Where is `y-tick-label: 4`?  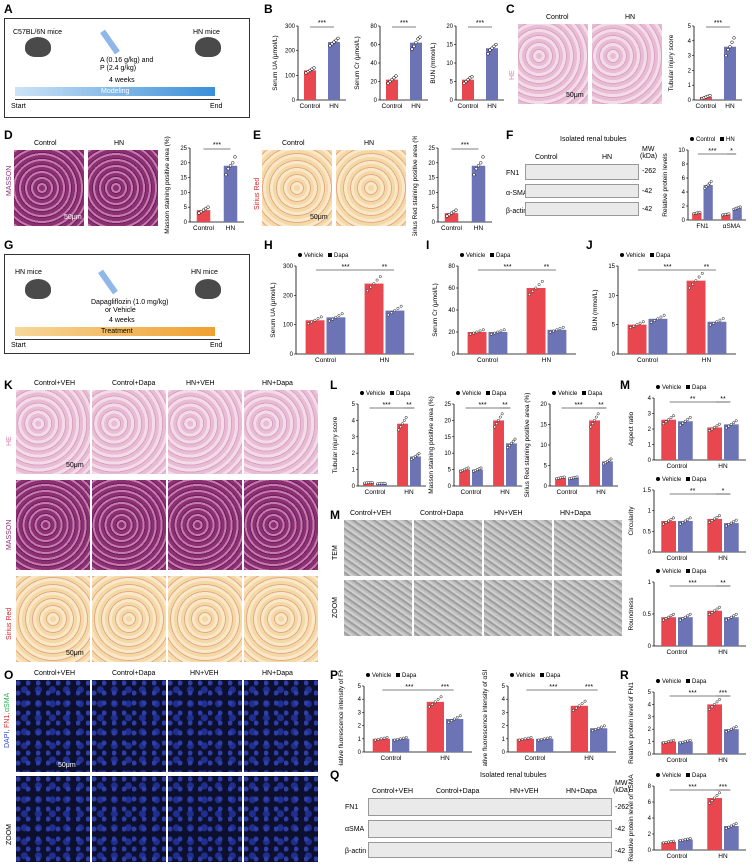 y-tick-label: 4 is located at coordinates (650, 399).